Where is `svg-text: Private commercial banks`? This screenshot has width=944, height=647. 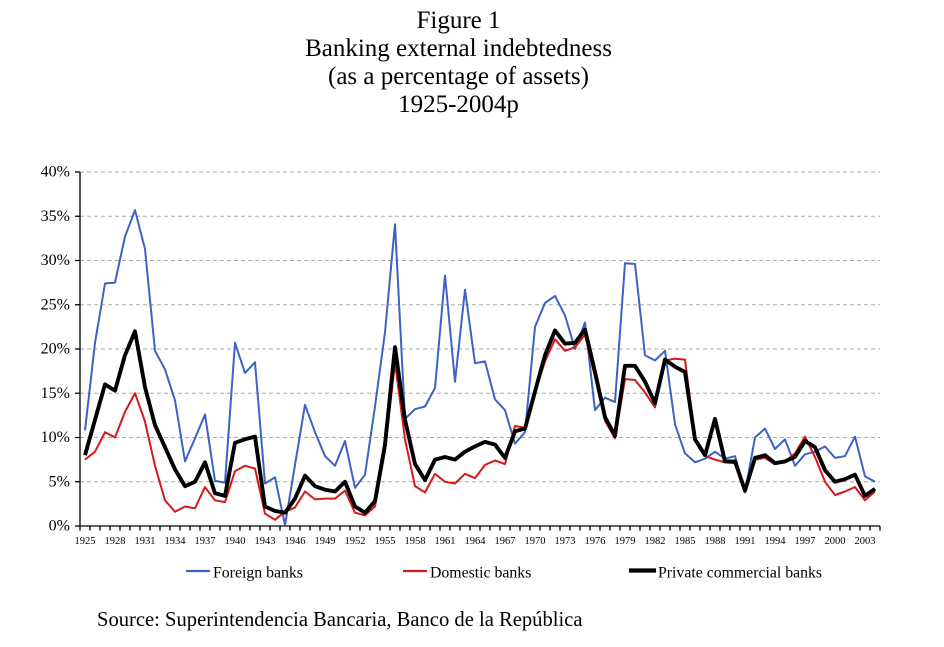 svg-text: Private commercial banks is located at coordinates (740, 573).